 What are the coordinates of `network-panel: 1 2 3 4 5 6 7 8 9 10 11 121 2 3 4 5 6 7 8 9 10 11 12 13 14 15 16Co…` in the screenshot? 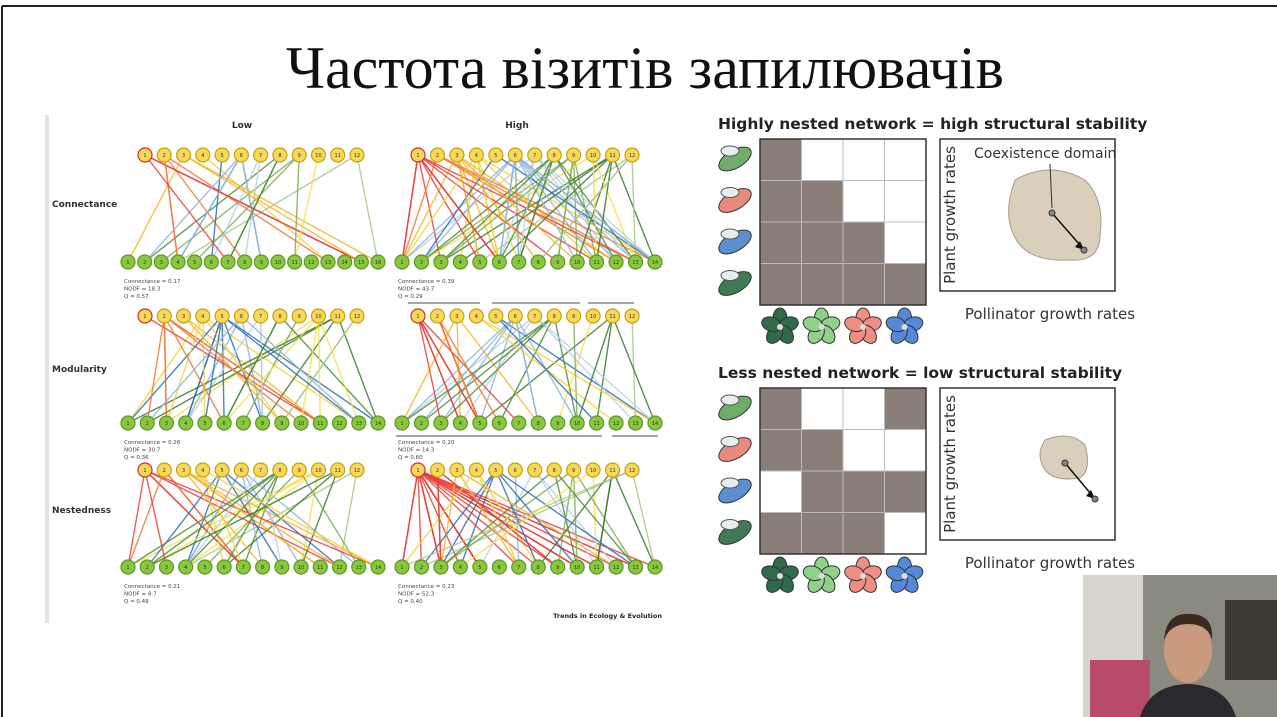 It's located at (253, 223).